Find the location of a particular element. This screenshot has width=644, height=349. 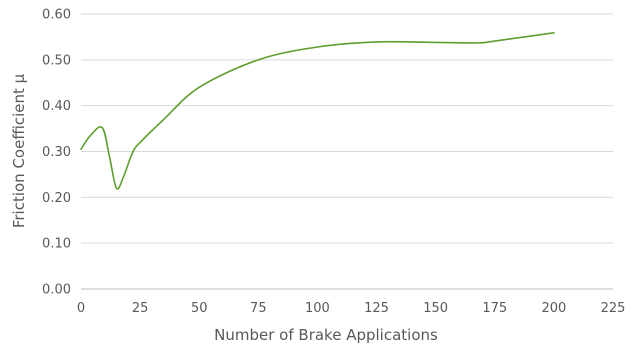

x-tick-label: 150 is located at coordinates (435, 308).